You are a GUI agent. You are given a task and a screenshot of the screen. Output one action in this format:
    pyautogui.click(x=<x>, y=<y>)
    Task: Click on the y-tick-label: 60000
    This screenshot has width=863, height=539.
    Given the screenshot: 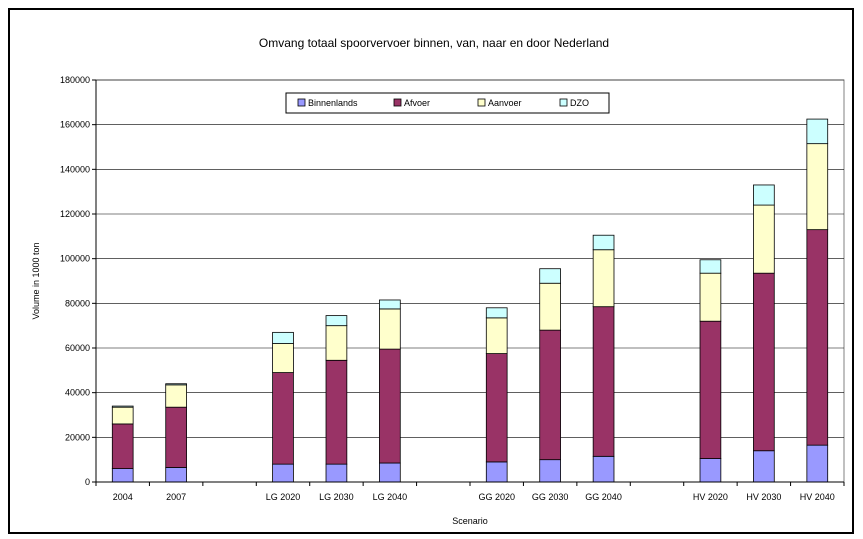 What is the action you would take?
    pyautogui.click(x=77, y=348)
    